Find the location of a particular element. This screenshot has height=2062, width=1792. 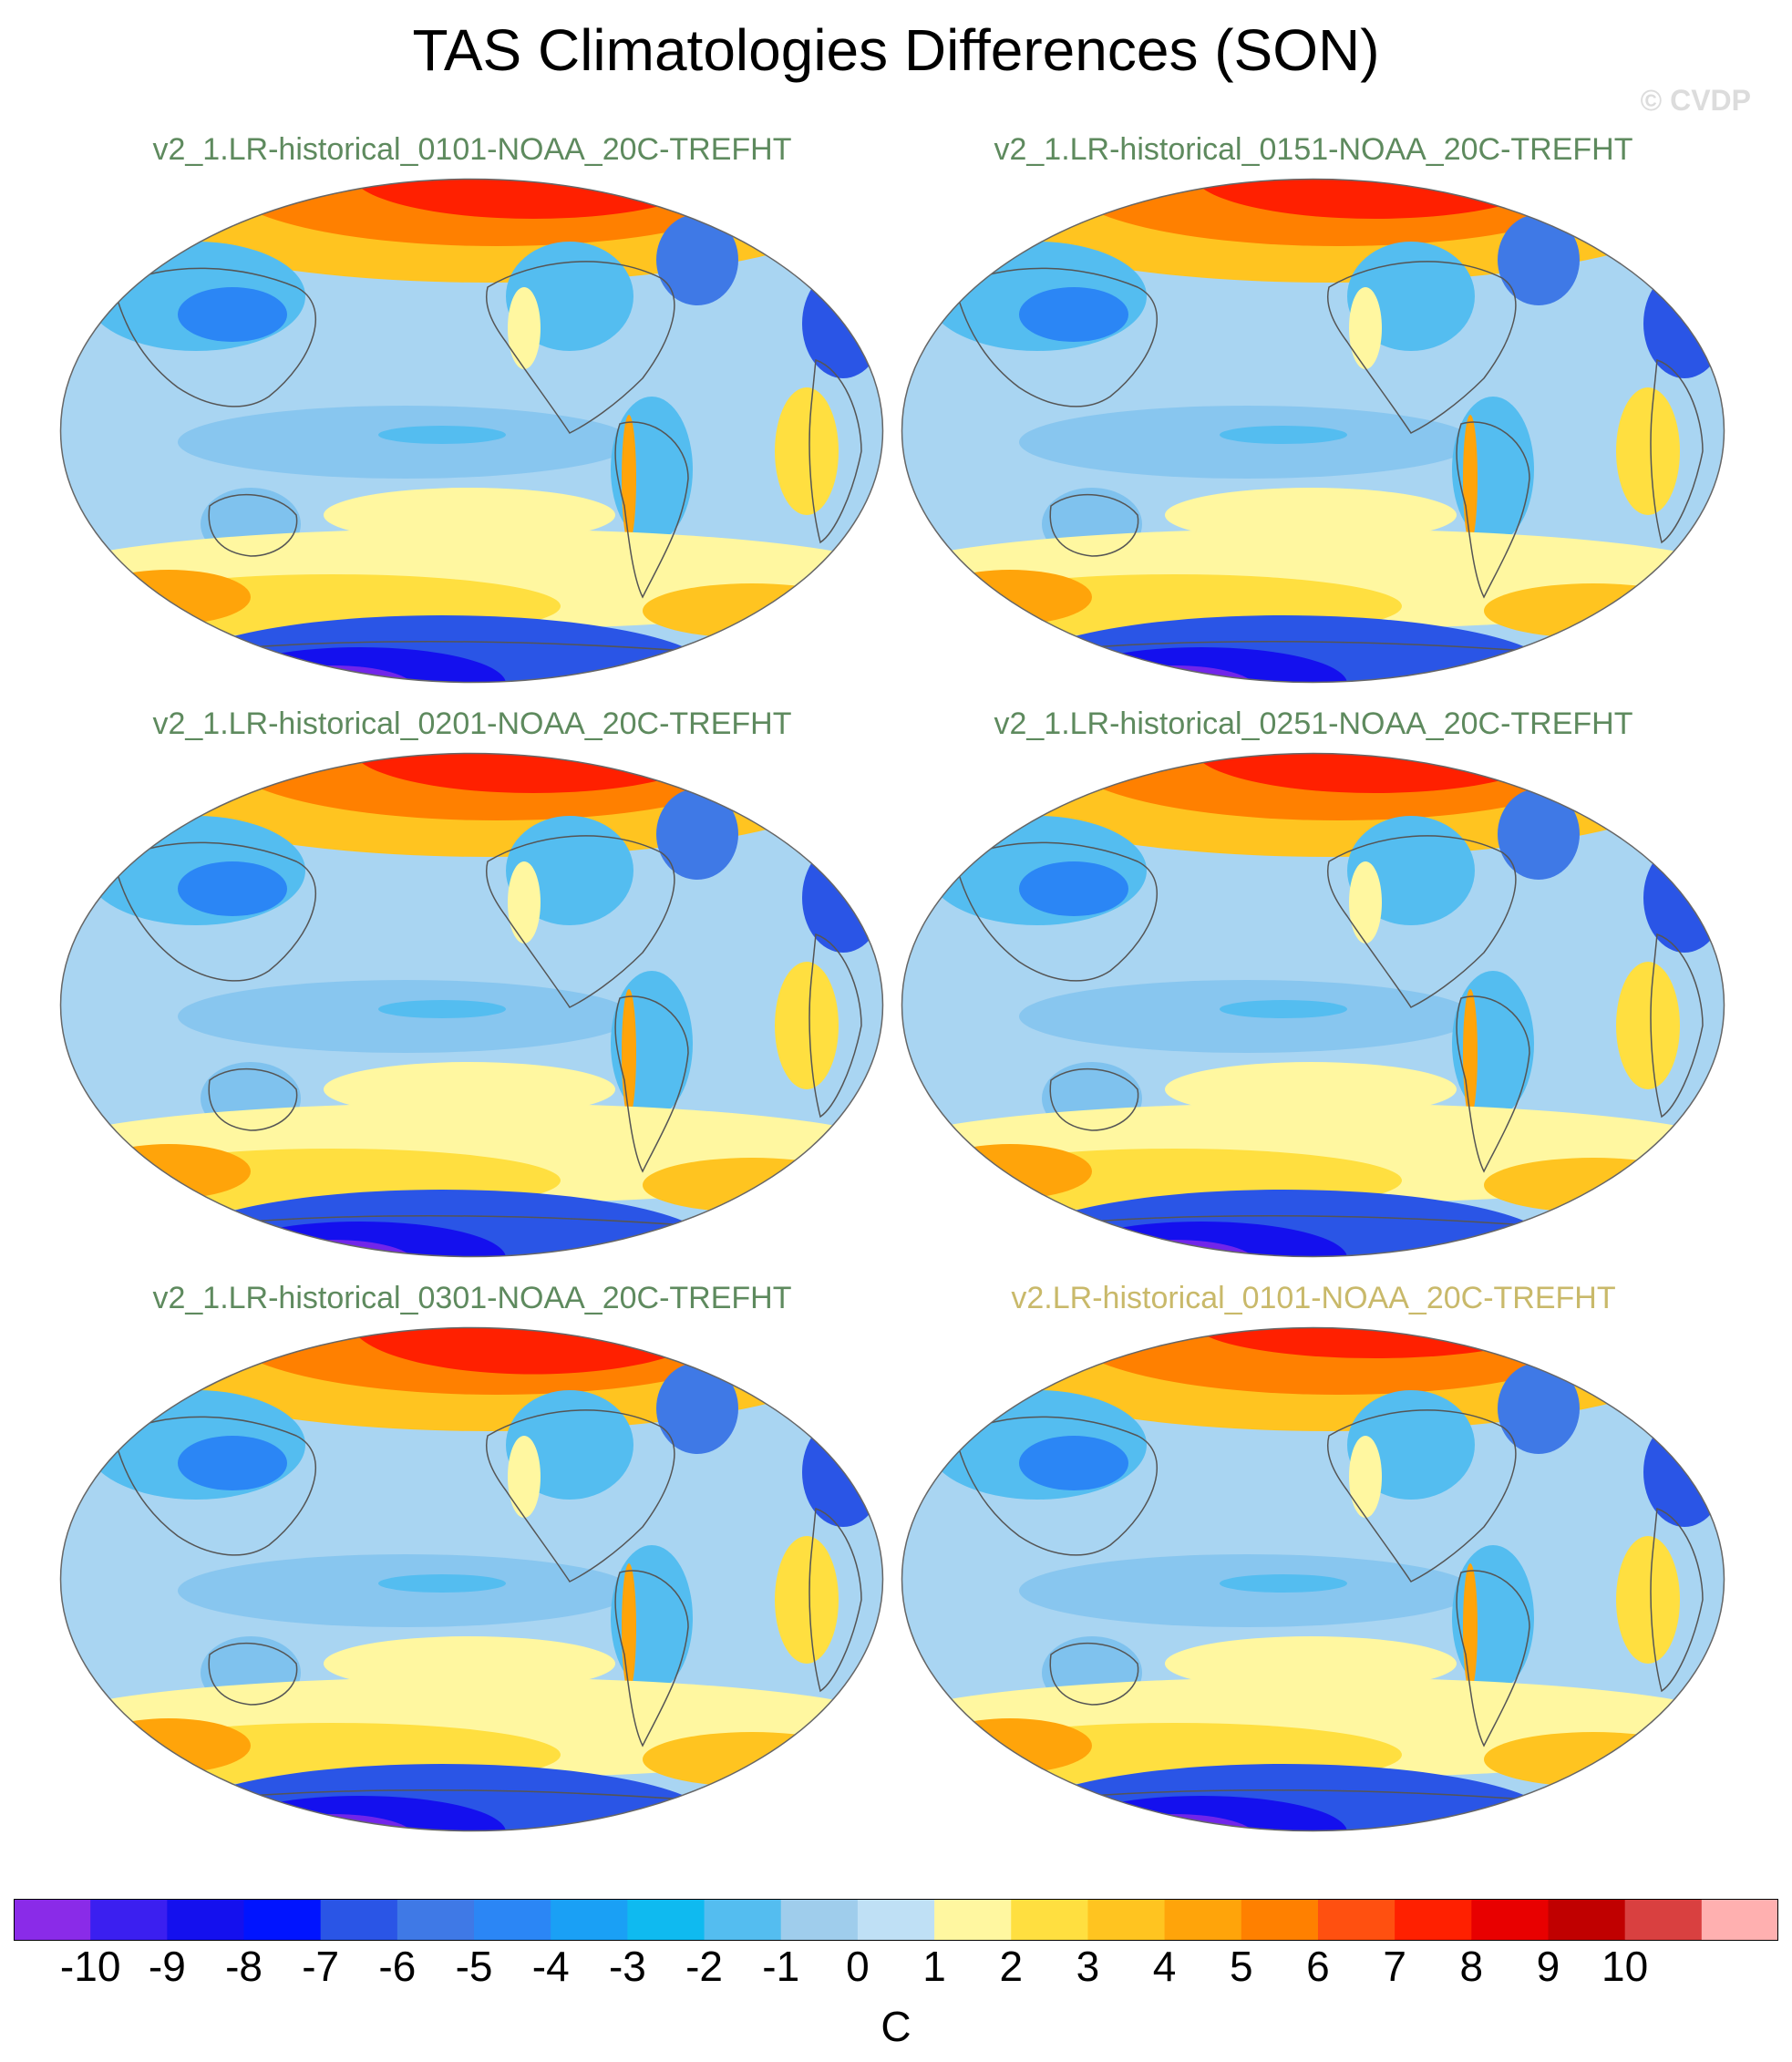

colorbar-tick-label: 3 is located at coordinates (1088, 1966).